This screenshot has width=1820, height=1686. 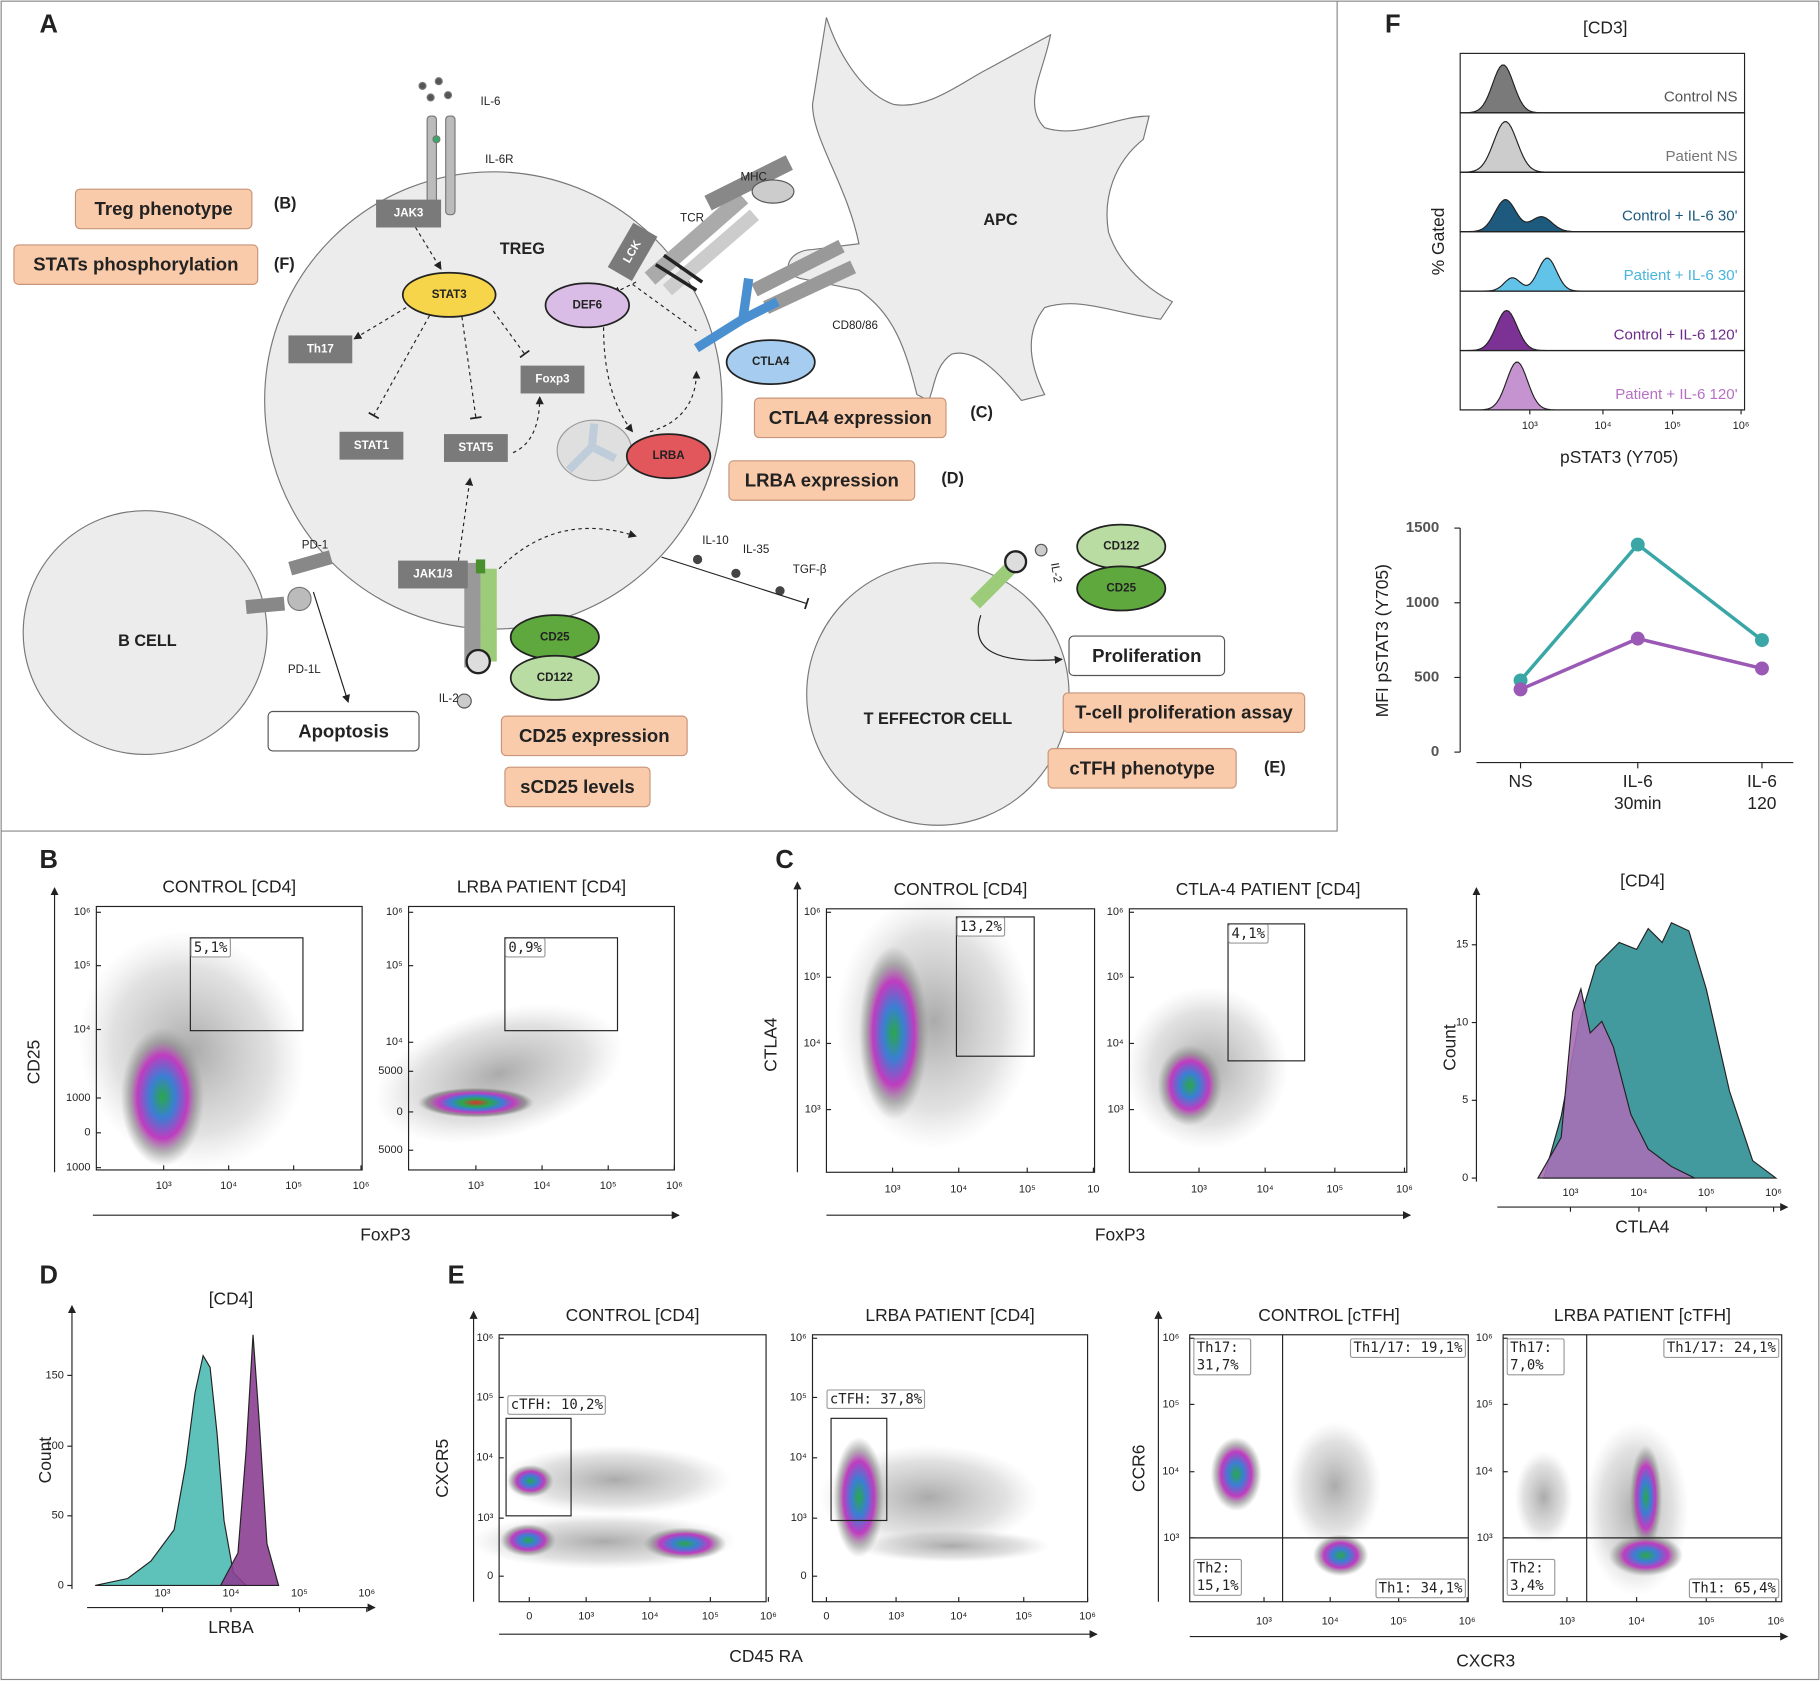 What do you see at coordinates (1120, 1235) in the screenshot?
I see `axis-label: FoxP3` at bounding box center [1120, 1235].